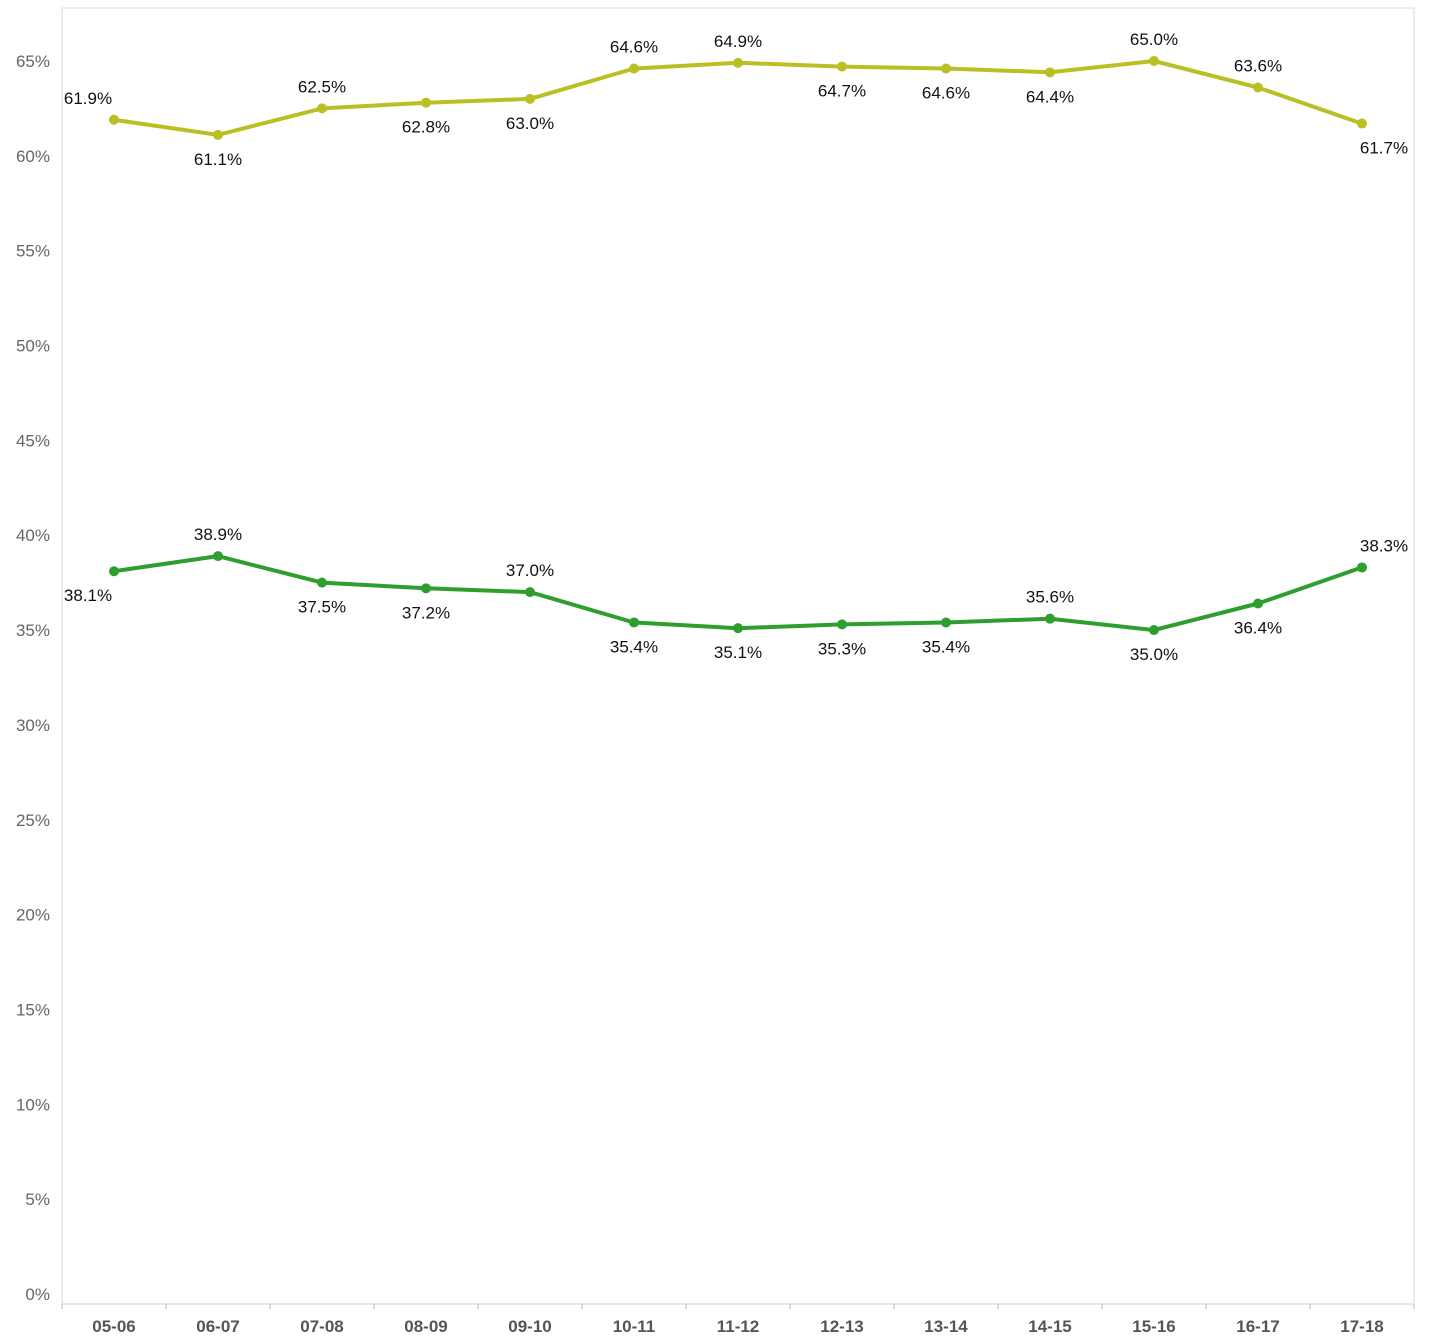 The image size is (1433, 1339). Describe the element at coordinates (322, 86) in the screenshot. I see `data-label: 62.5%` at that location.